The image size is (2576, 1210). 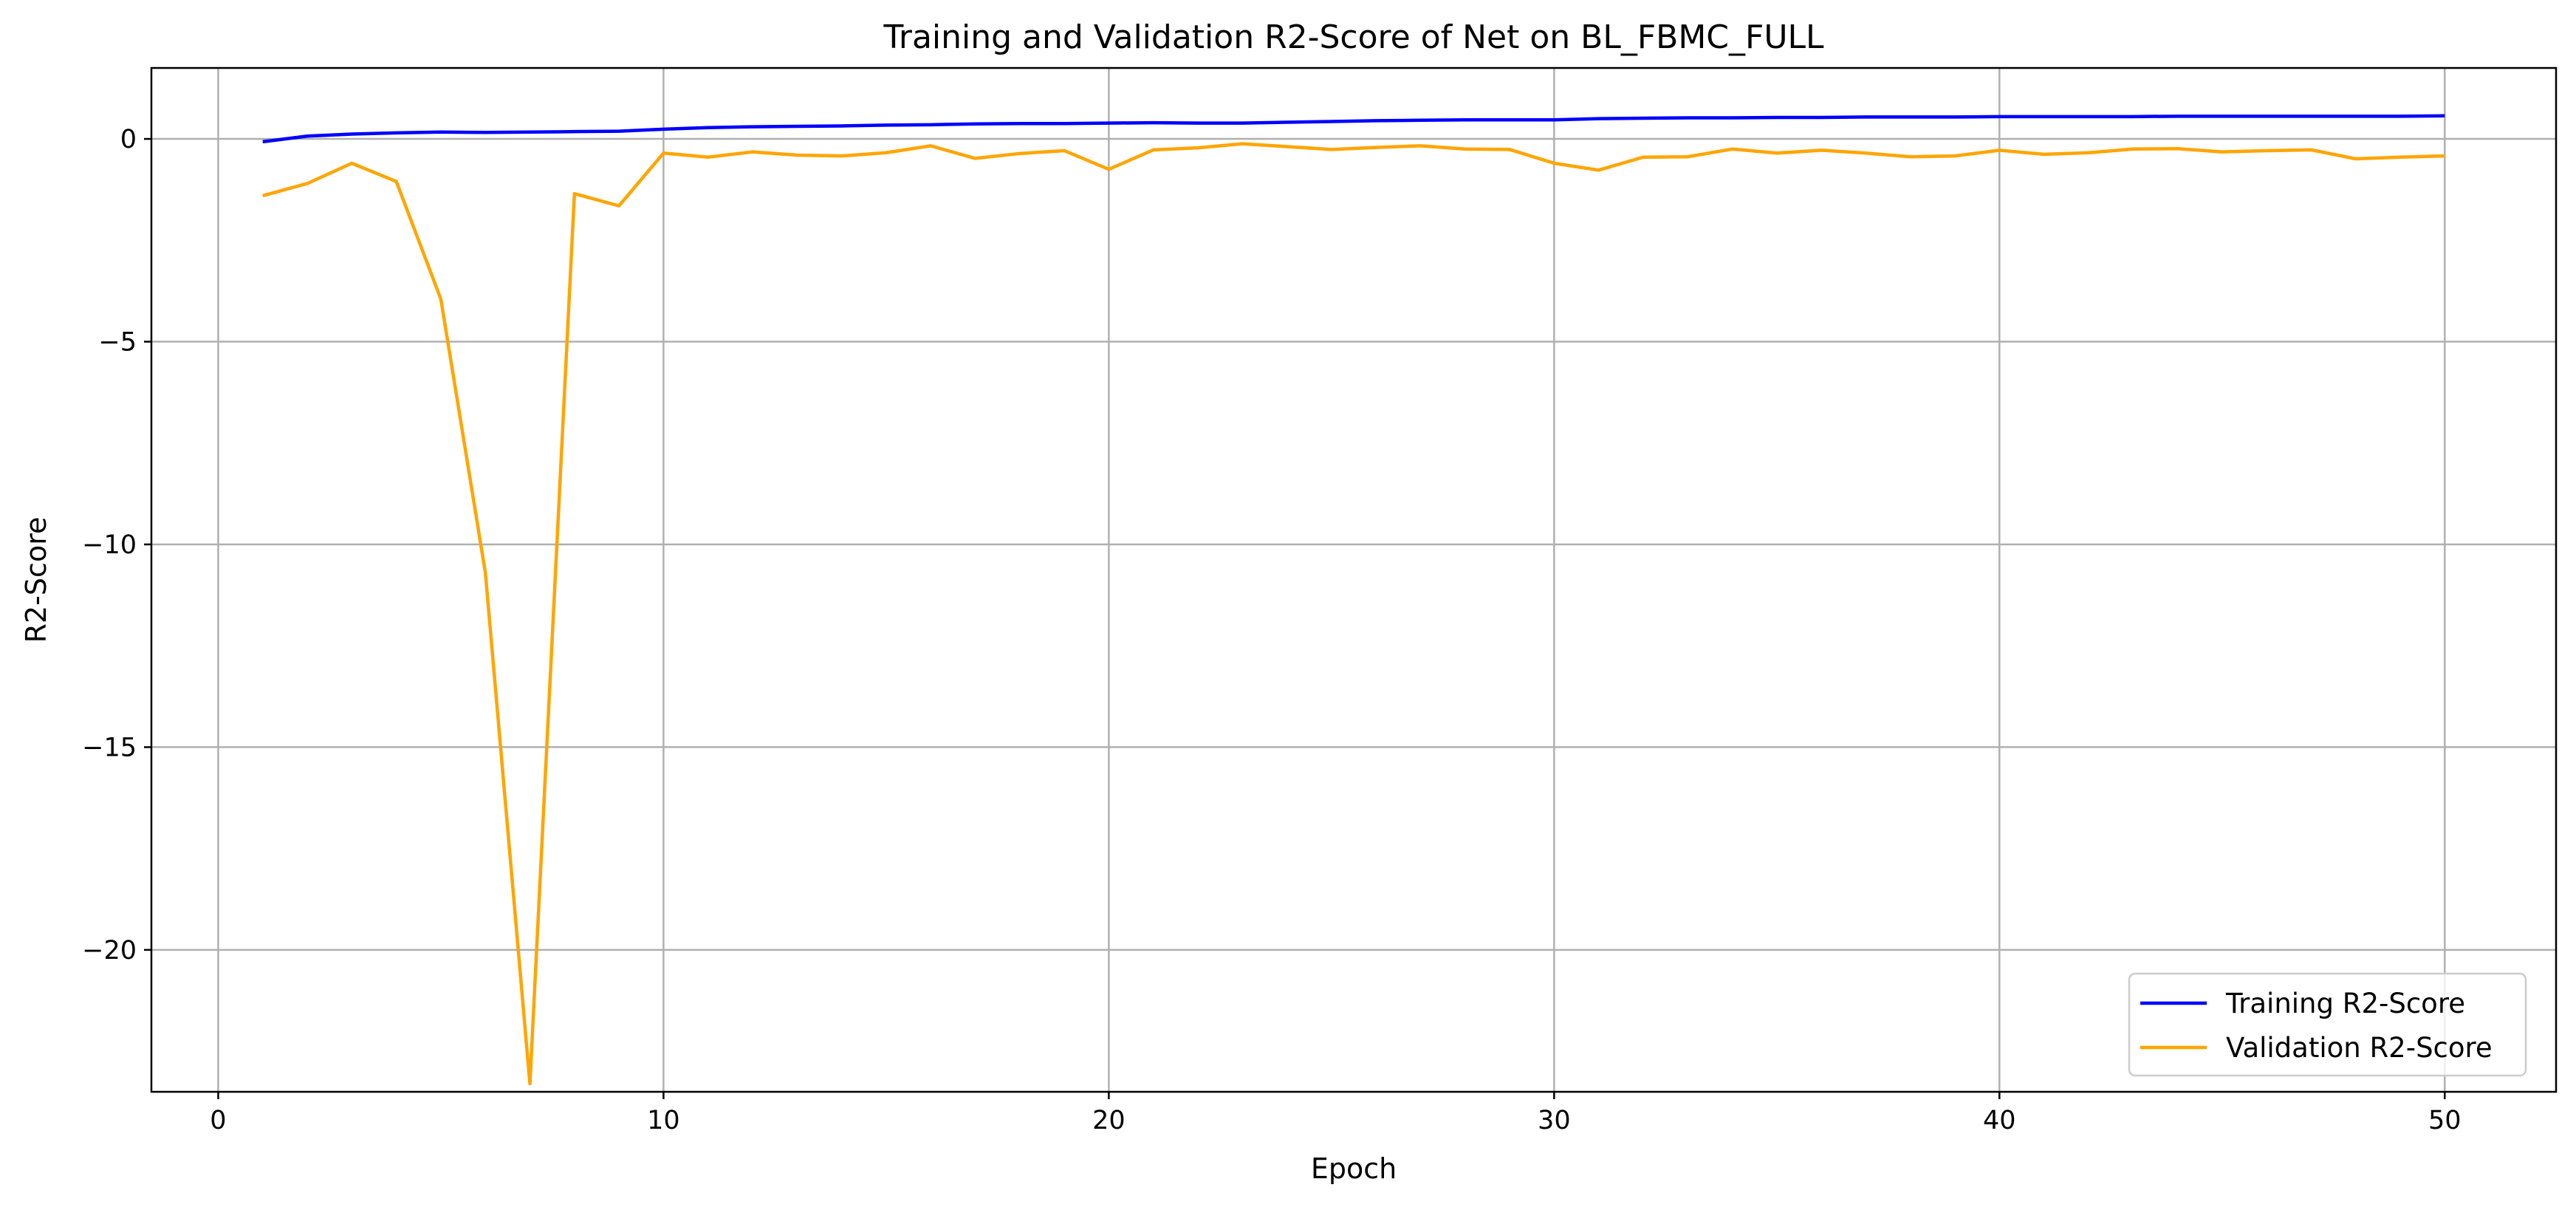 What do you see at coordinates (1353, 129) in the screenshot?
I see `training-r2-score-line` at bounding box center [1353, 129].